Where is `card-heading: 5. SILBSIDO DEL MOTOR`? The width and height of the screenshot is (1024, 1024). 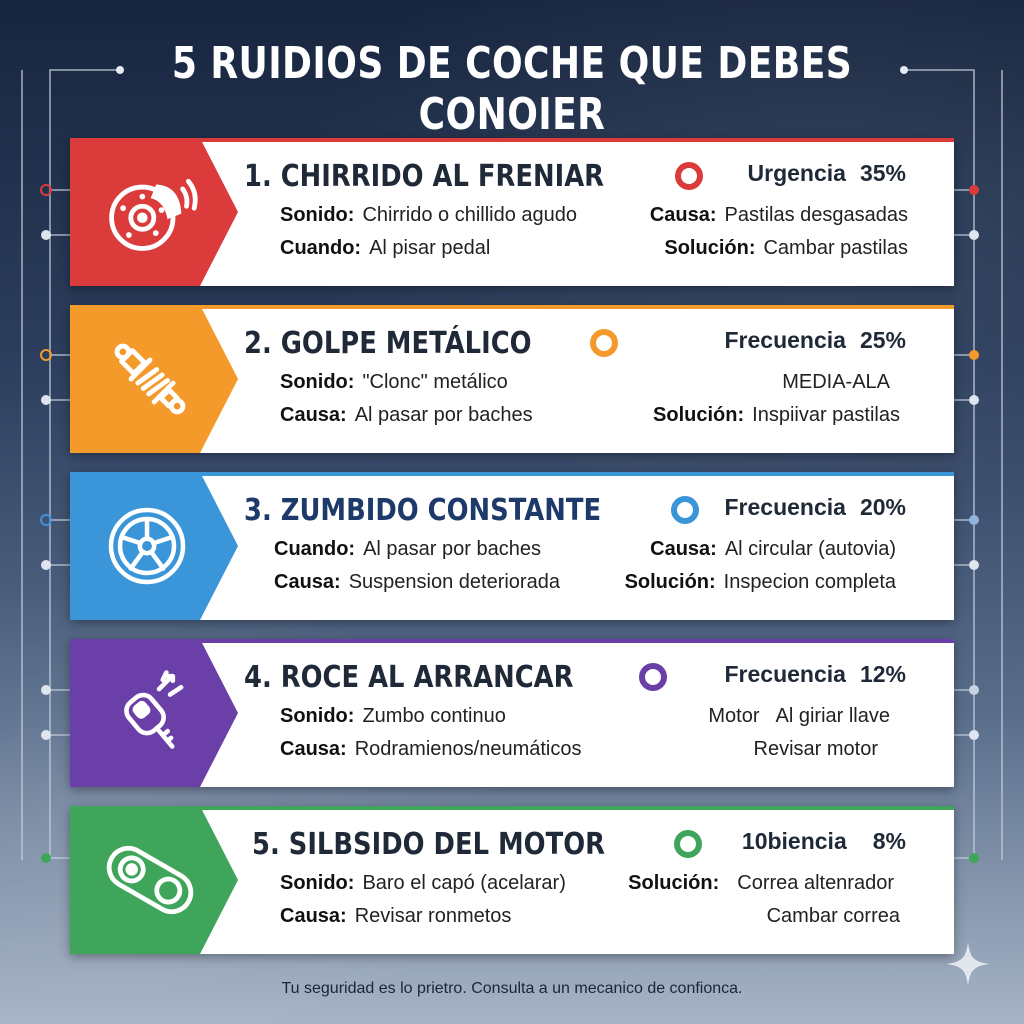 card-heading: 5. SILBSIDO DEL MOTOR is located at coordinates (477, 844).